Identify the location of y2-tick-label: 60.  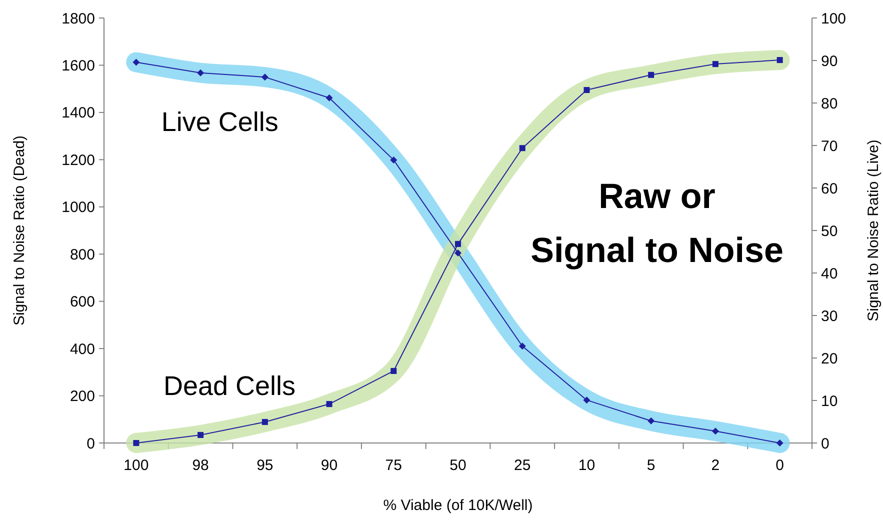
(829, 189).